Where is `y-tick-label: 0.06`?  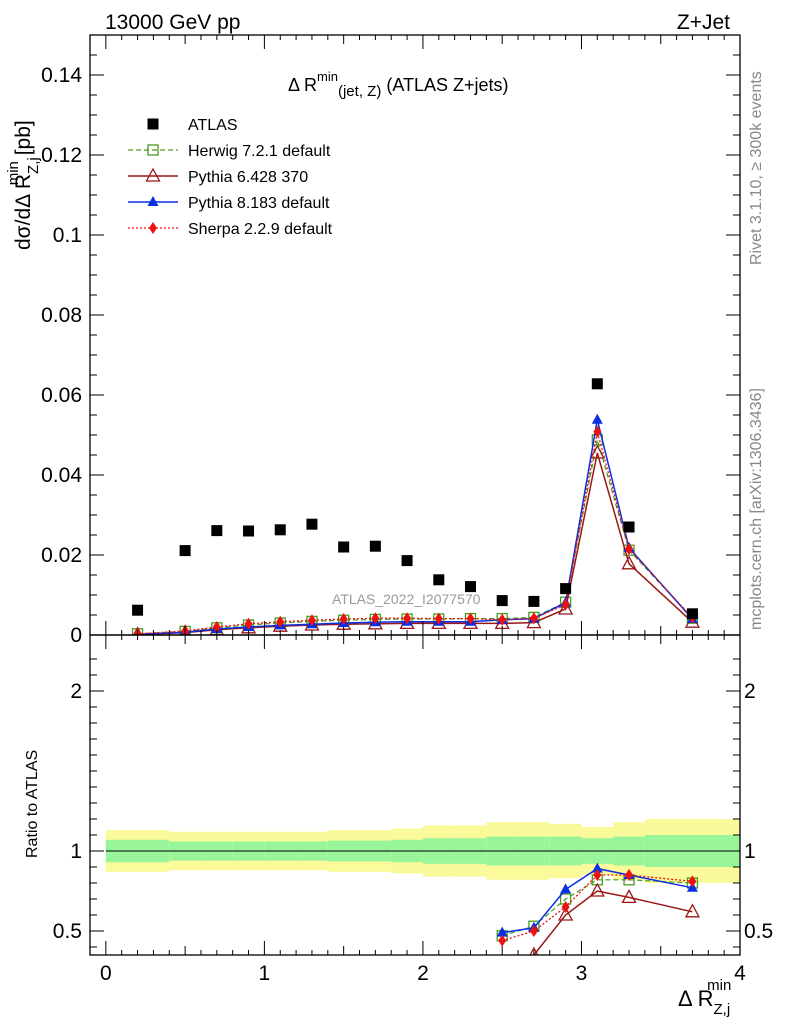
y-tick-label: 0.06 is located at coordinates (61, 395).